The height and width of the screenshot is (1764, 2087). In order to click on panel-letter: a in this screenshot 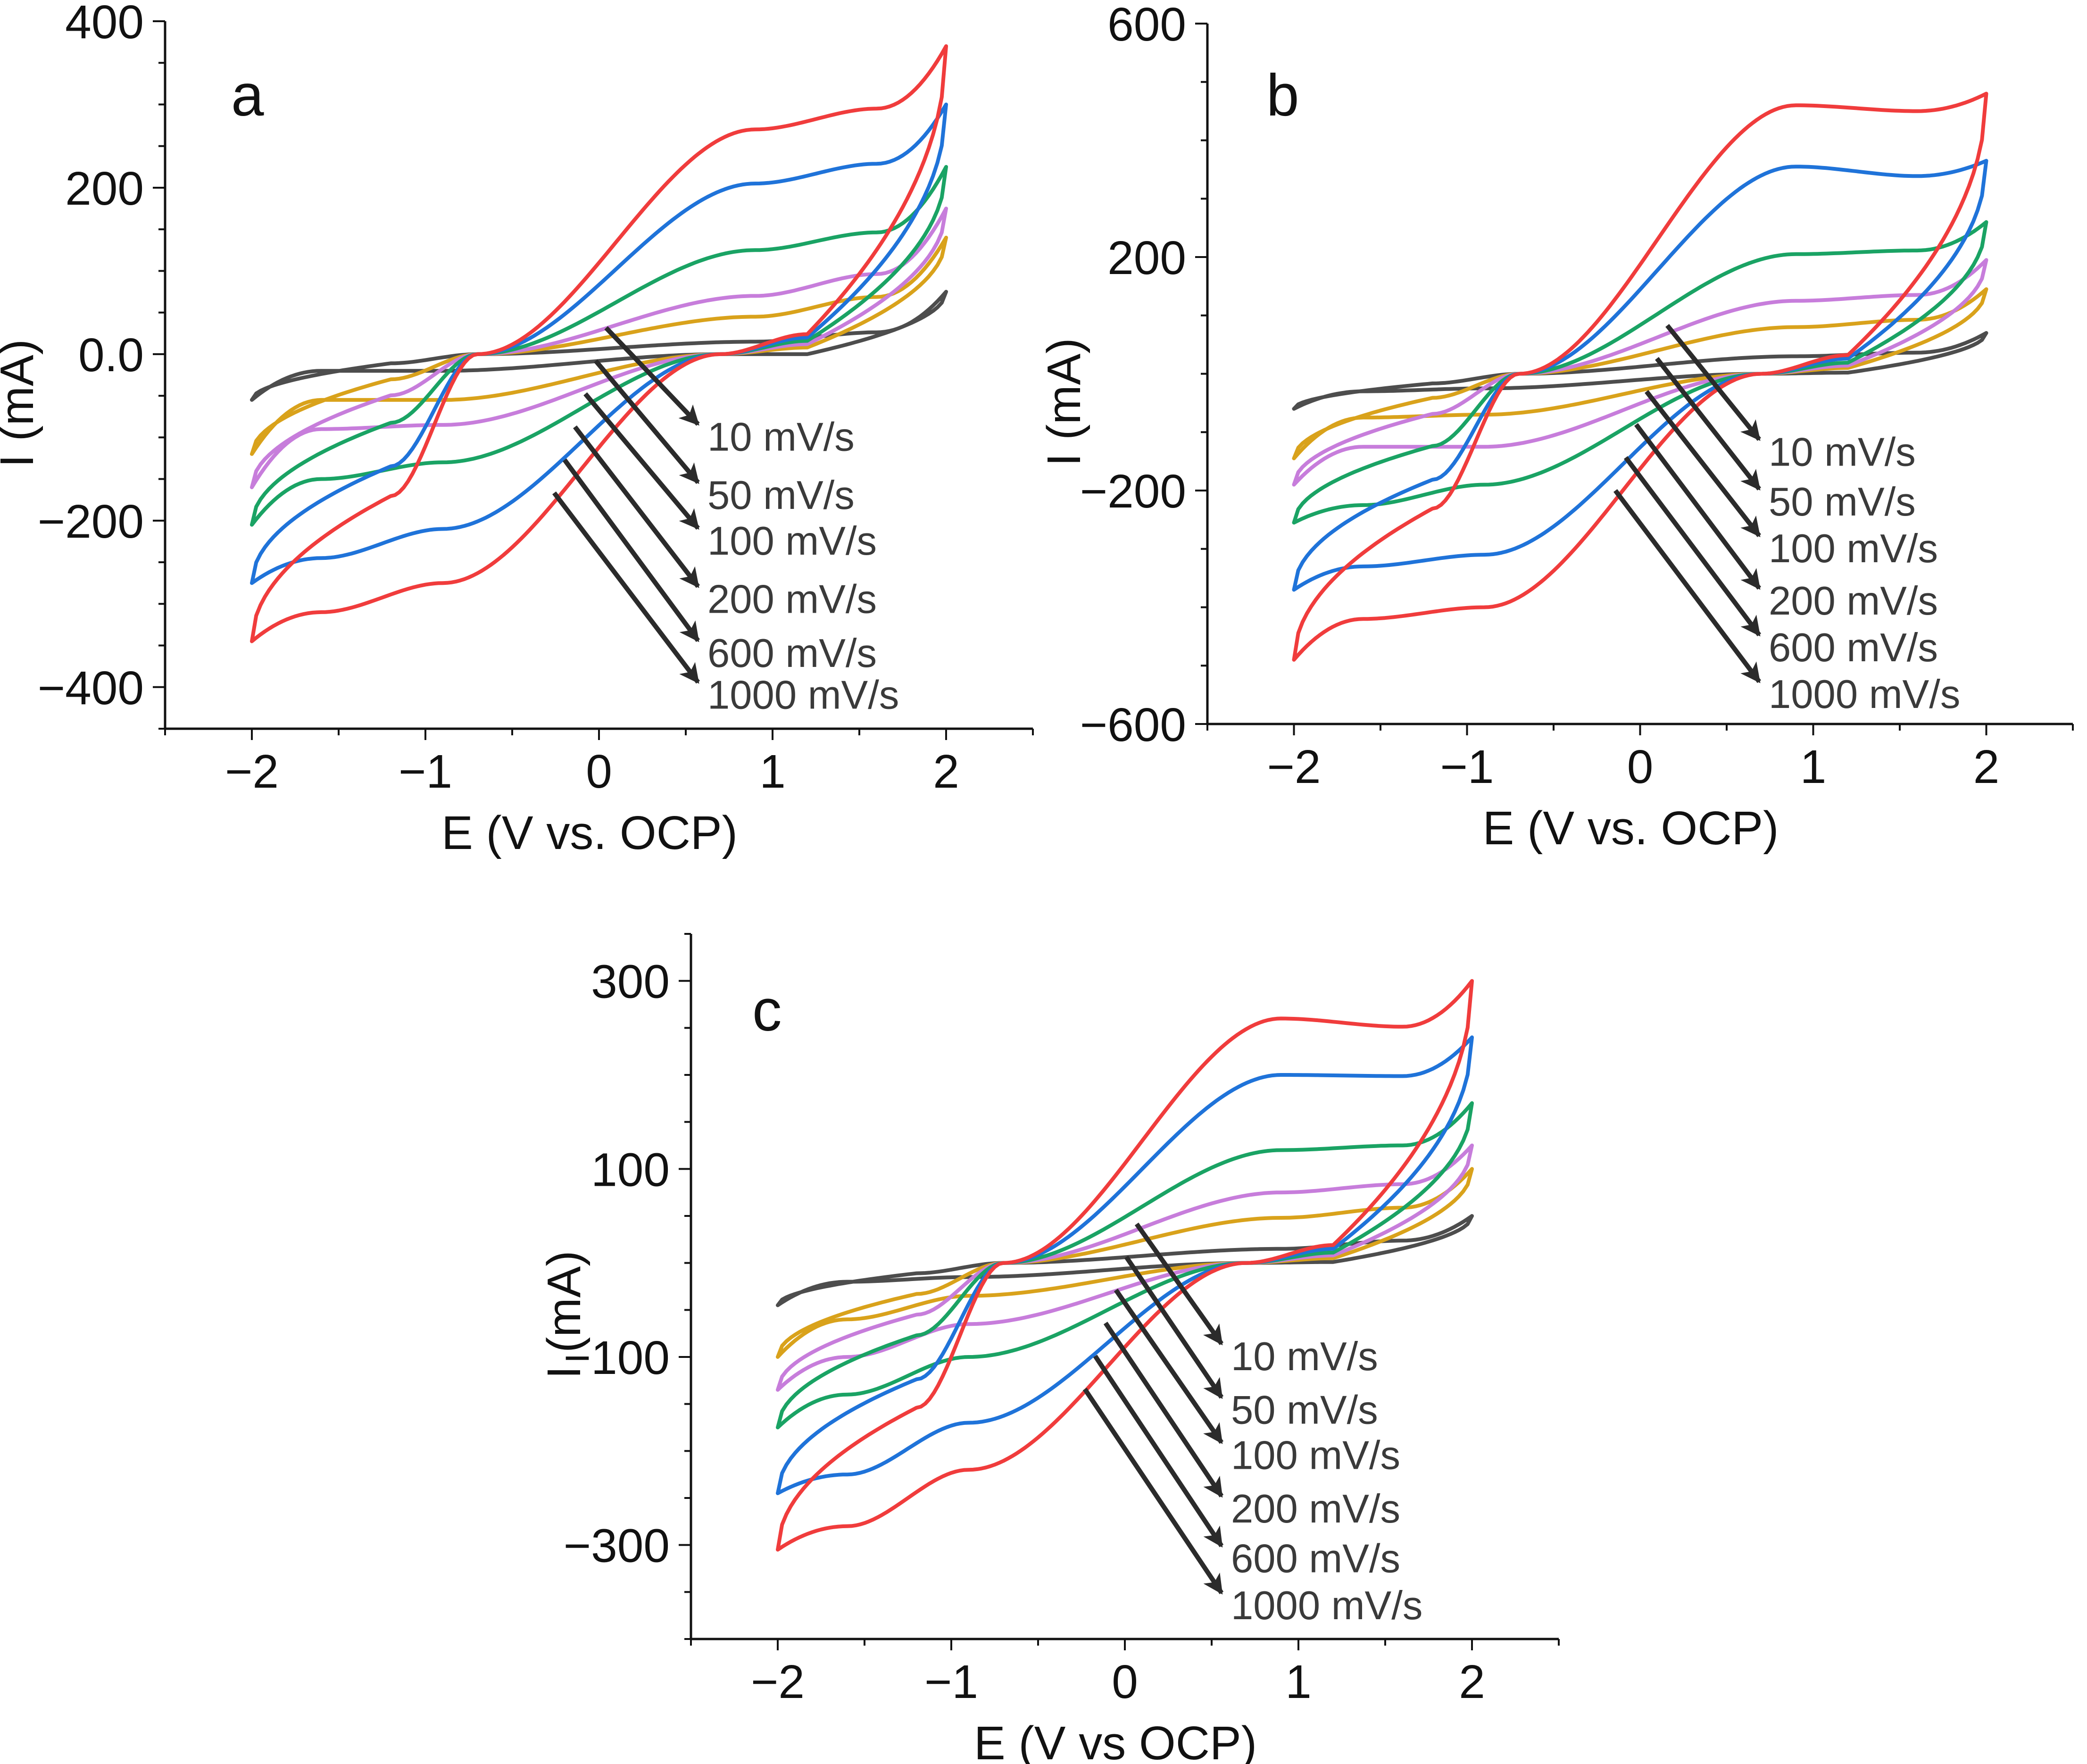, I will do `click(247, 96)`.